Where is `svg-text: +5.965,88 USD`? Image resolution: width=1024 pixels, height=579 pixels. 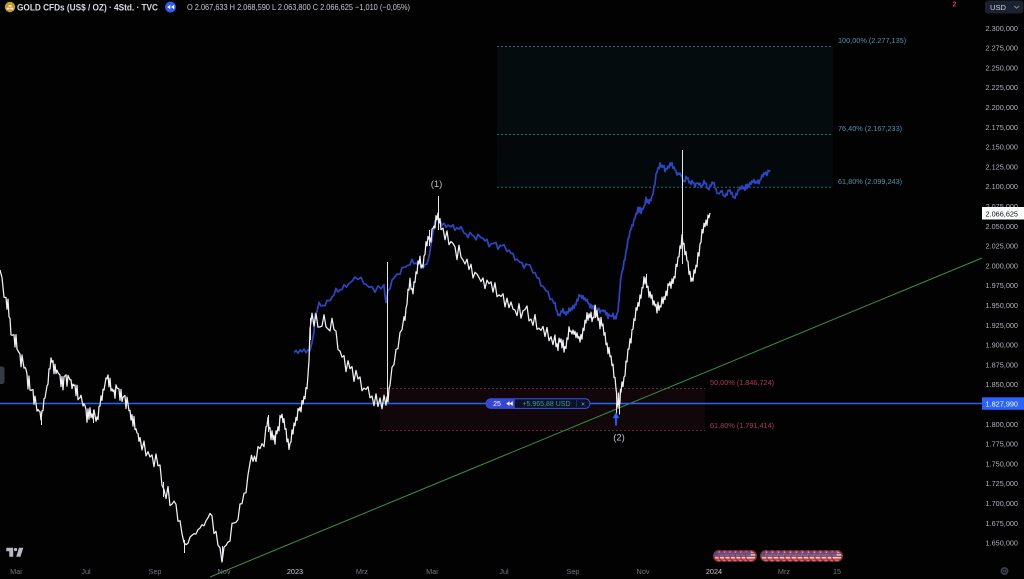 svg-text: +5.965,88 USD is located at coordinates (546, 404).